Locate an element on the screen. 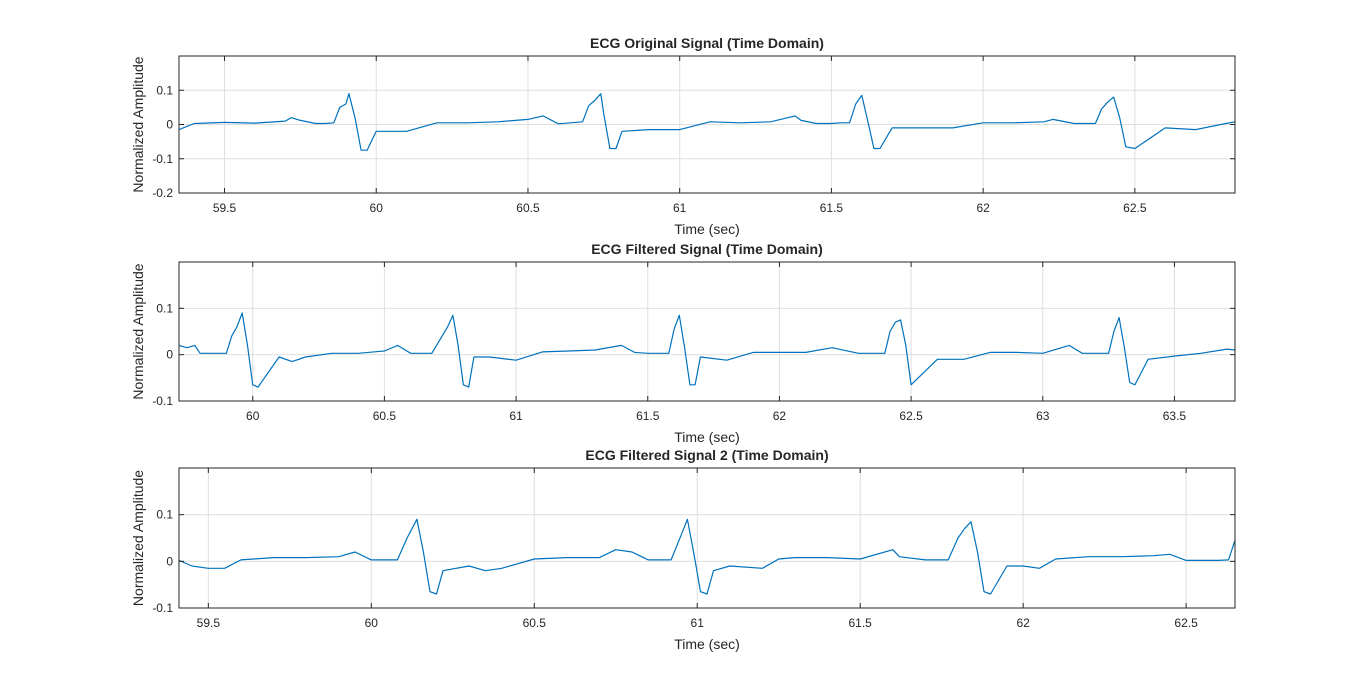 This screenshot has width=1366, height=691. y-tick-label: -0.2 is located at coordinates (162, 193).